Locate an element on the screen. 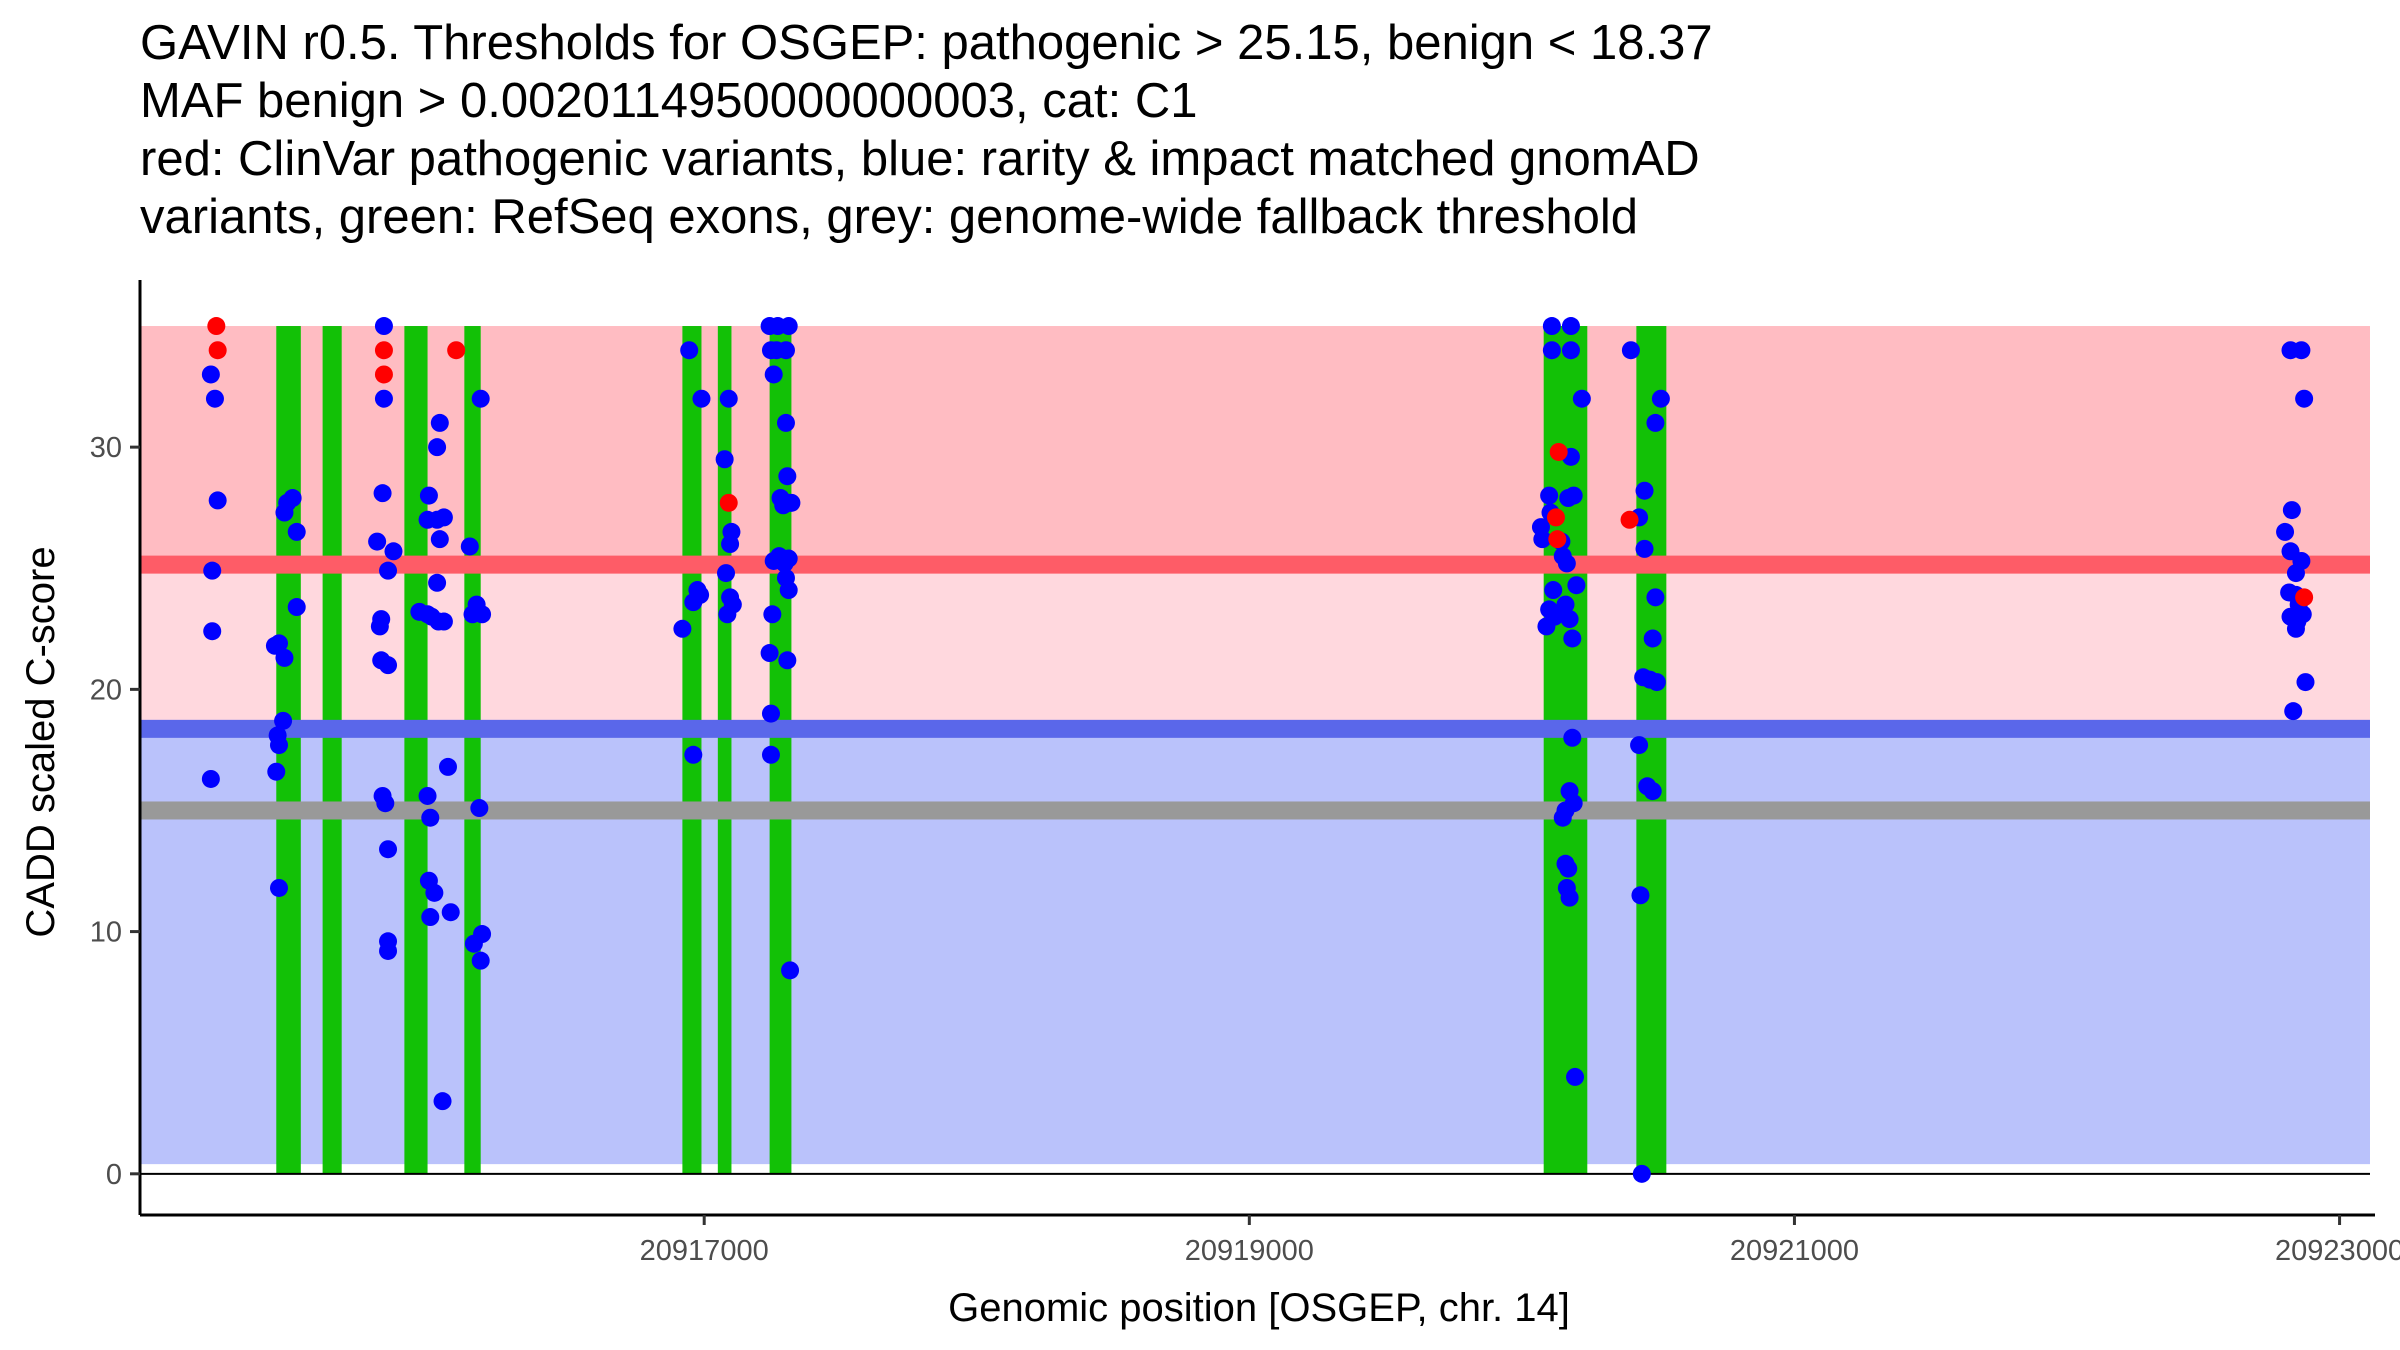 This screenshot has height=1350, width=2400. x-tick-label-20923000: 20923000 is located at coordinates (2337, 1251).